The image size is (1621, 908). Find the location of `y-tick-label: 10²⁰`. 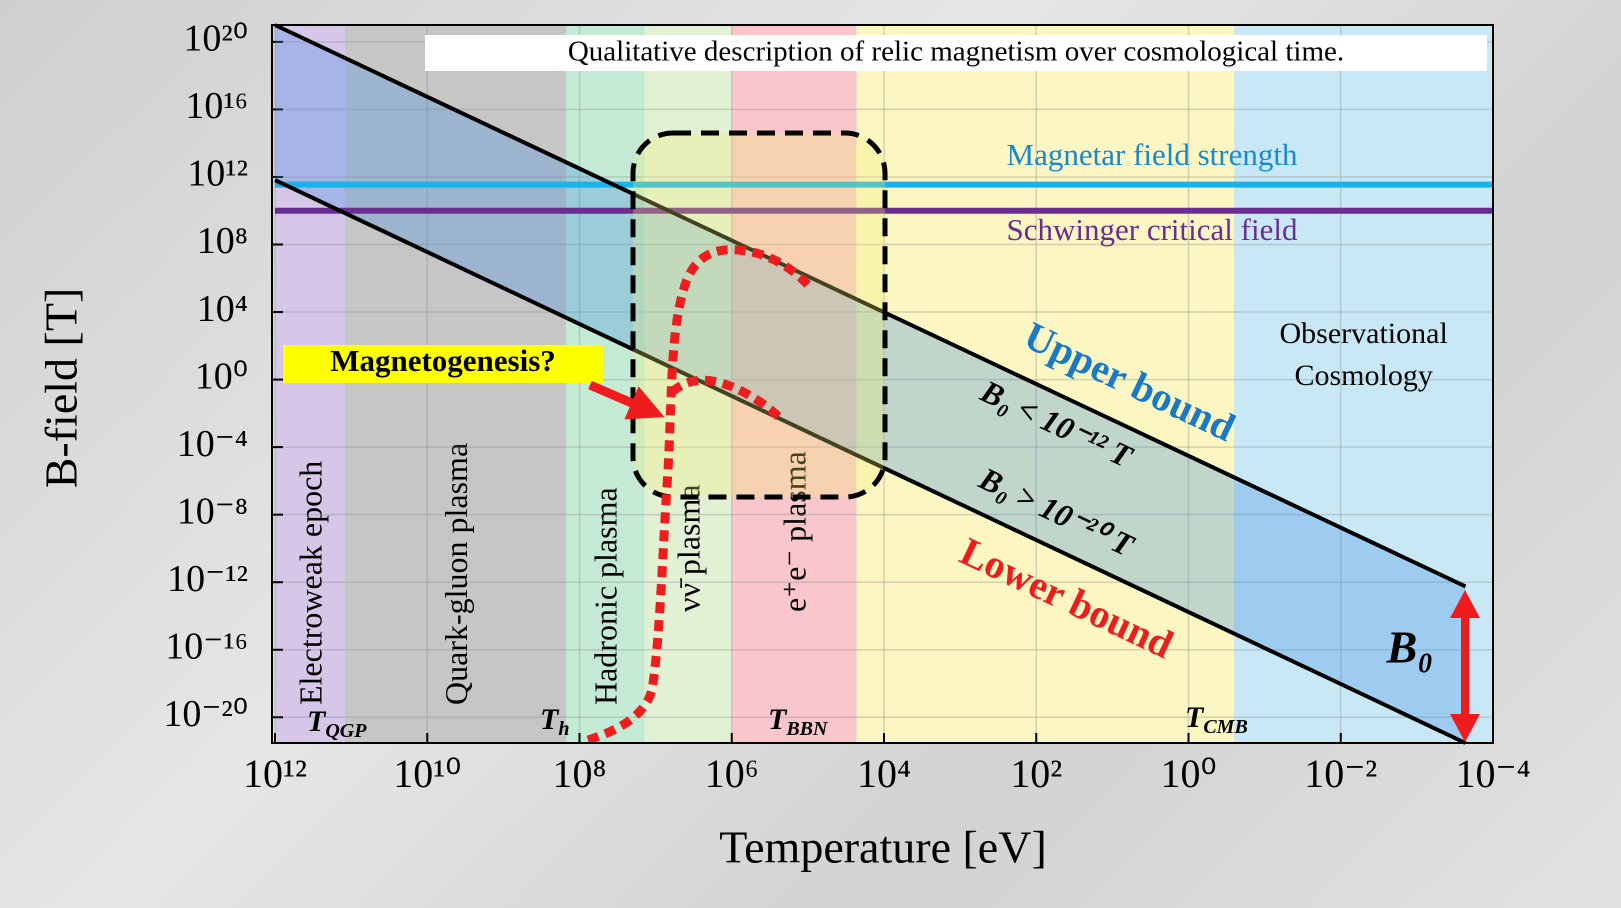

y-tick-label: 10²⁰ is located at coordinates (215, 39).